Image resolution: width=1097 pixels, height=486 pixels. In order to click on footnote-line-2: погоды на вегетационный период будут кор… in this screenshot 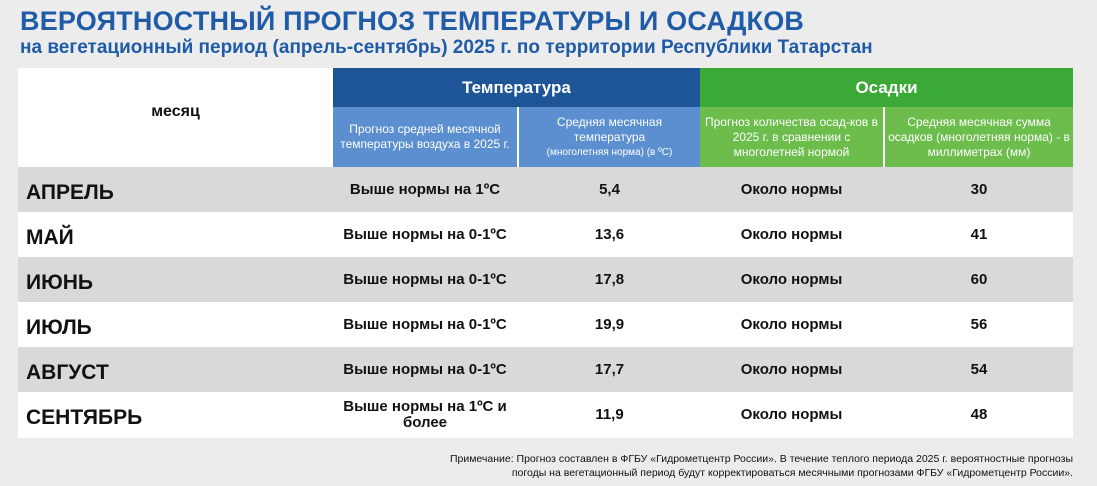, I will do `click(792, 473)`.